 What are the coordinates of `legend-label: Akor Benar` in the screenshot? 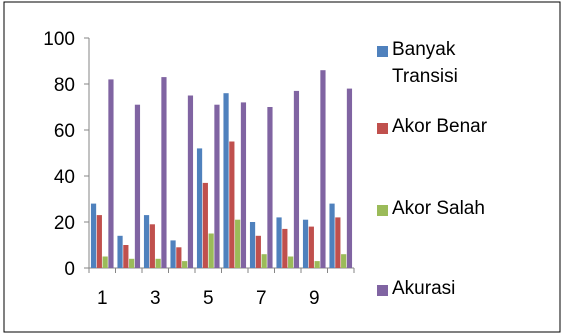 It's located at (440, 126).